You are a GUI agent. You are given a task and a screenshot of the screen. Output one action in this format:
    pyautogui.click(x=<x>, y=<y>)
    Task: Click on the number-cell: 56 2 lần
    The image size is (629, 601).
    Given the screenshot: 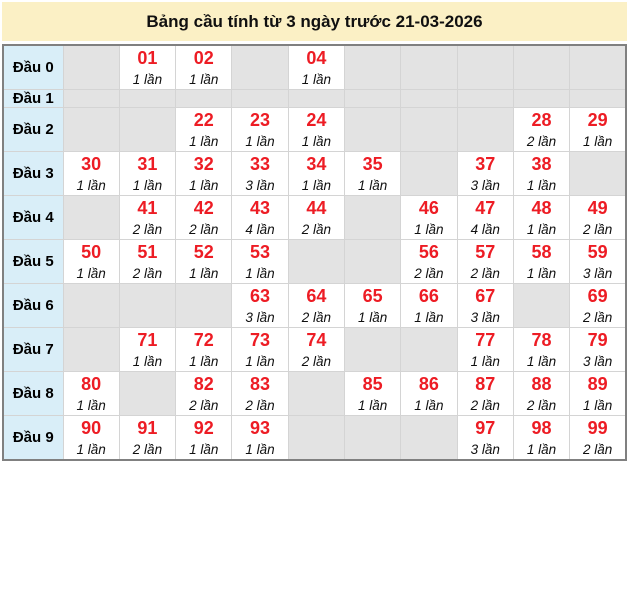 What is the action you would take?
    pyautogui.click(x=429, y=261)
    